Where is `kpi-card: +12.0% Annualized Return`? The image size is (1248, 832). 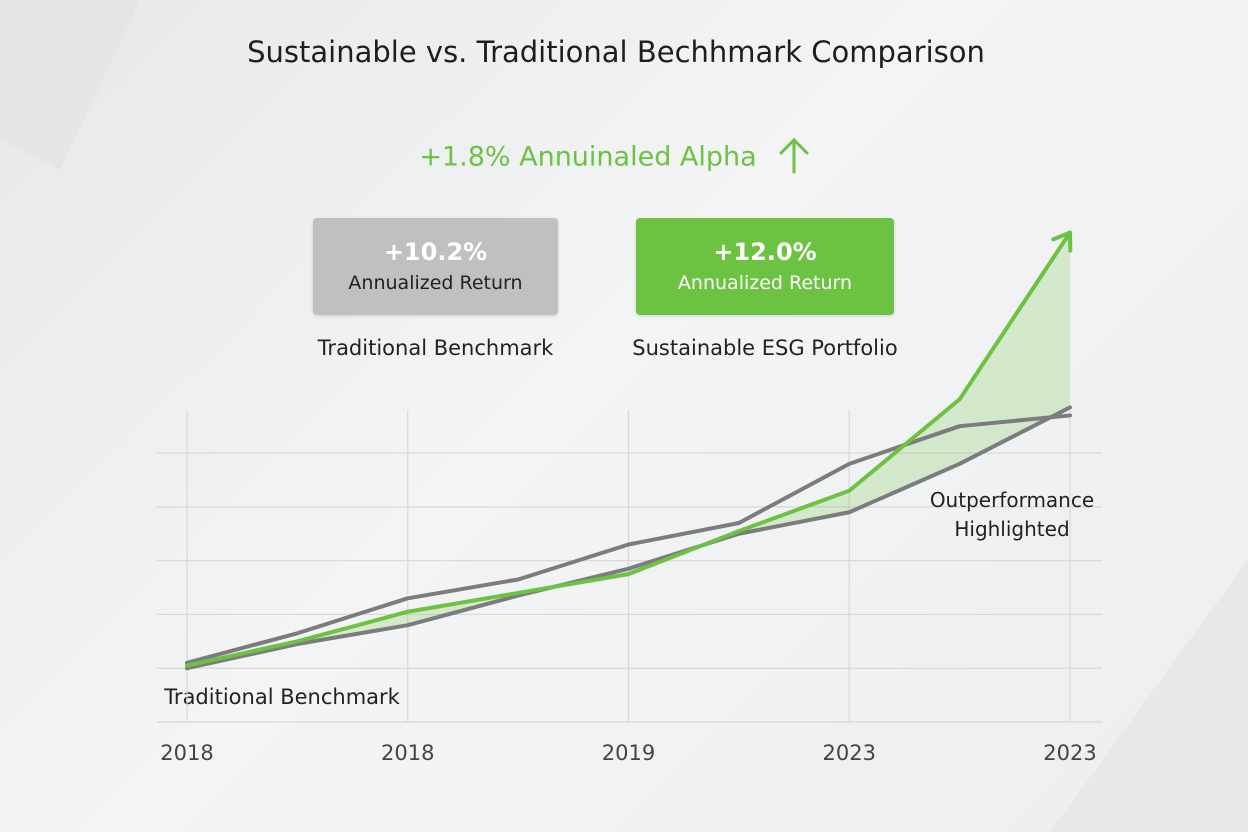
kpi-card: +12.0% Annualized Return is located at coordinates (765, 266).